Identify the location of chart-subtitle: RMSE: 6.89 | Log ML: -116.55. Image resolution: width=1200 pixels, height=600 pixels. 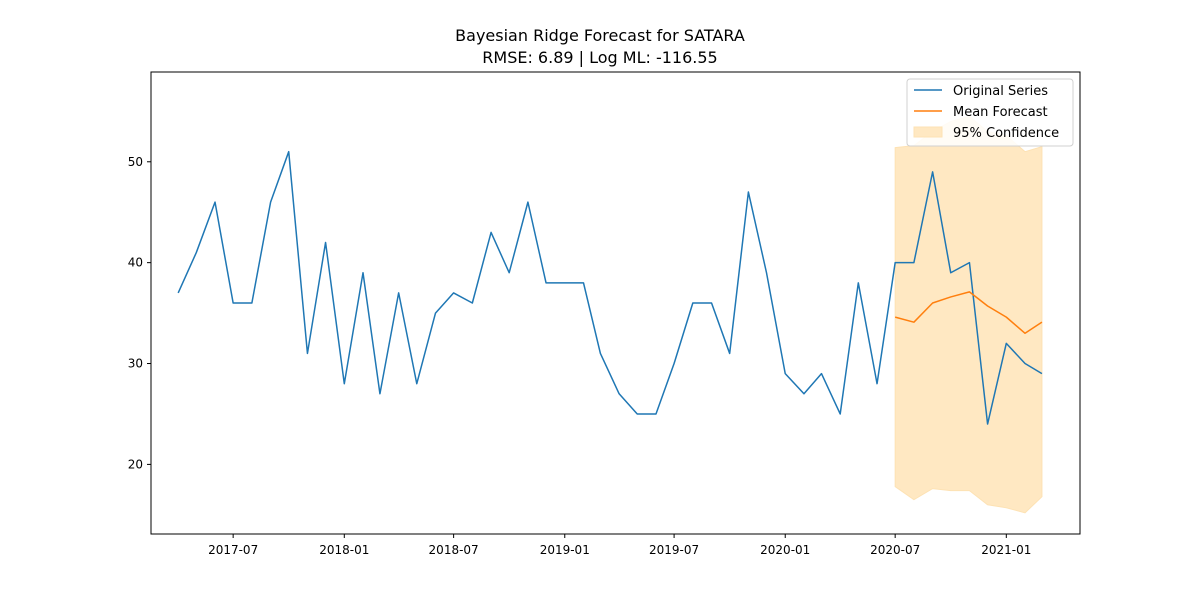
(600, 57).